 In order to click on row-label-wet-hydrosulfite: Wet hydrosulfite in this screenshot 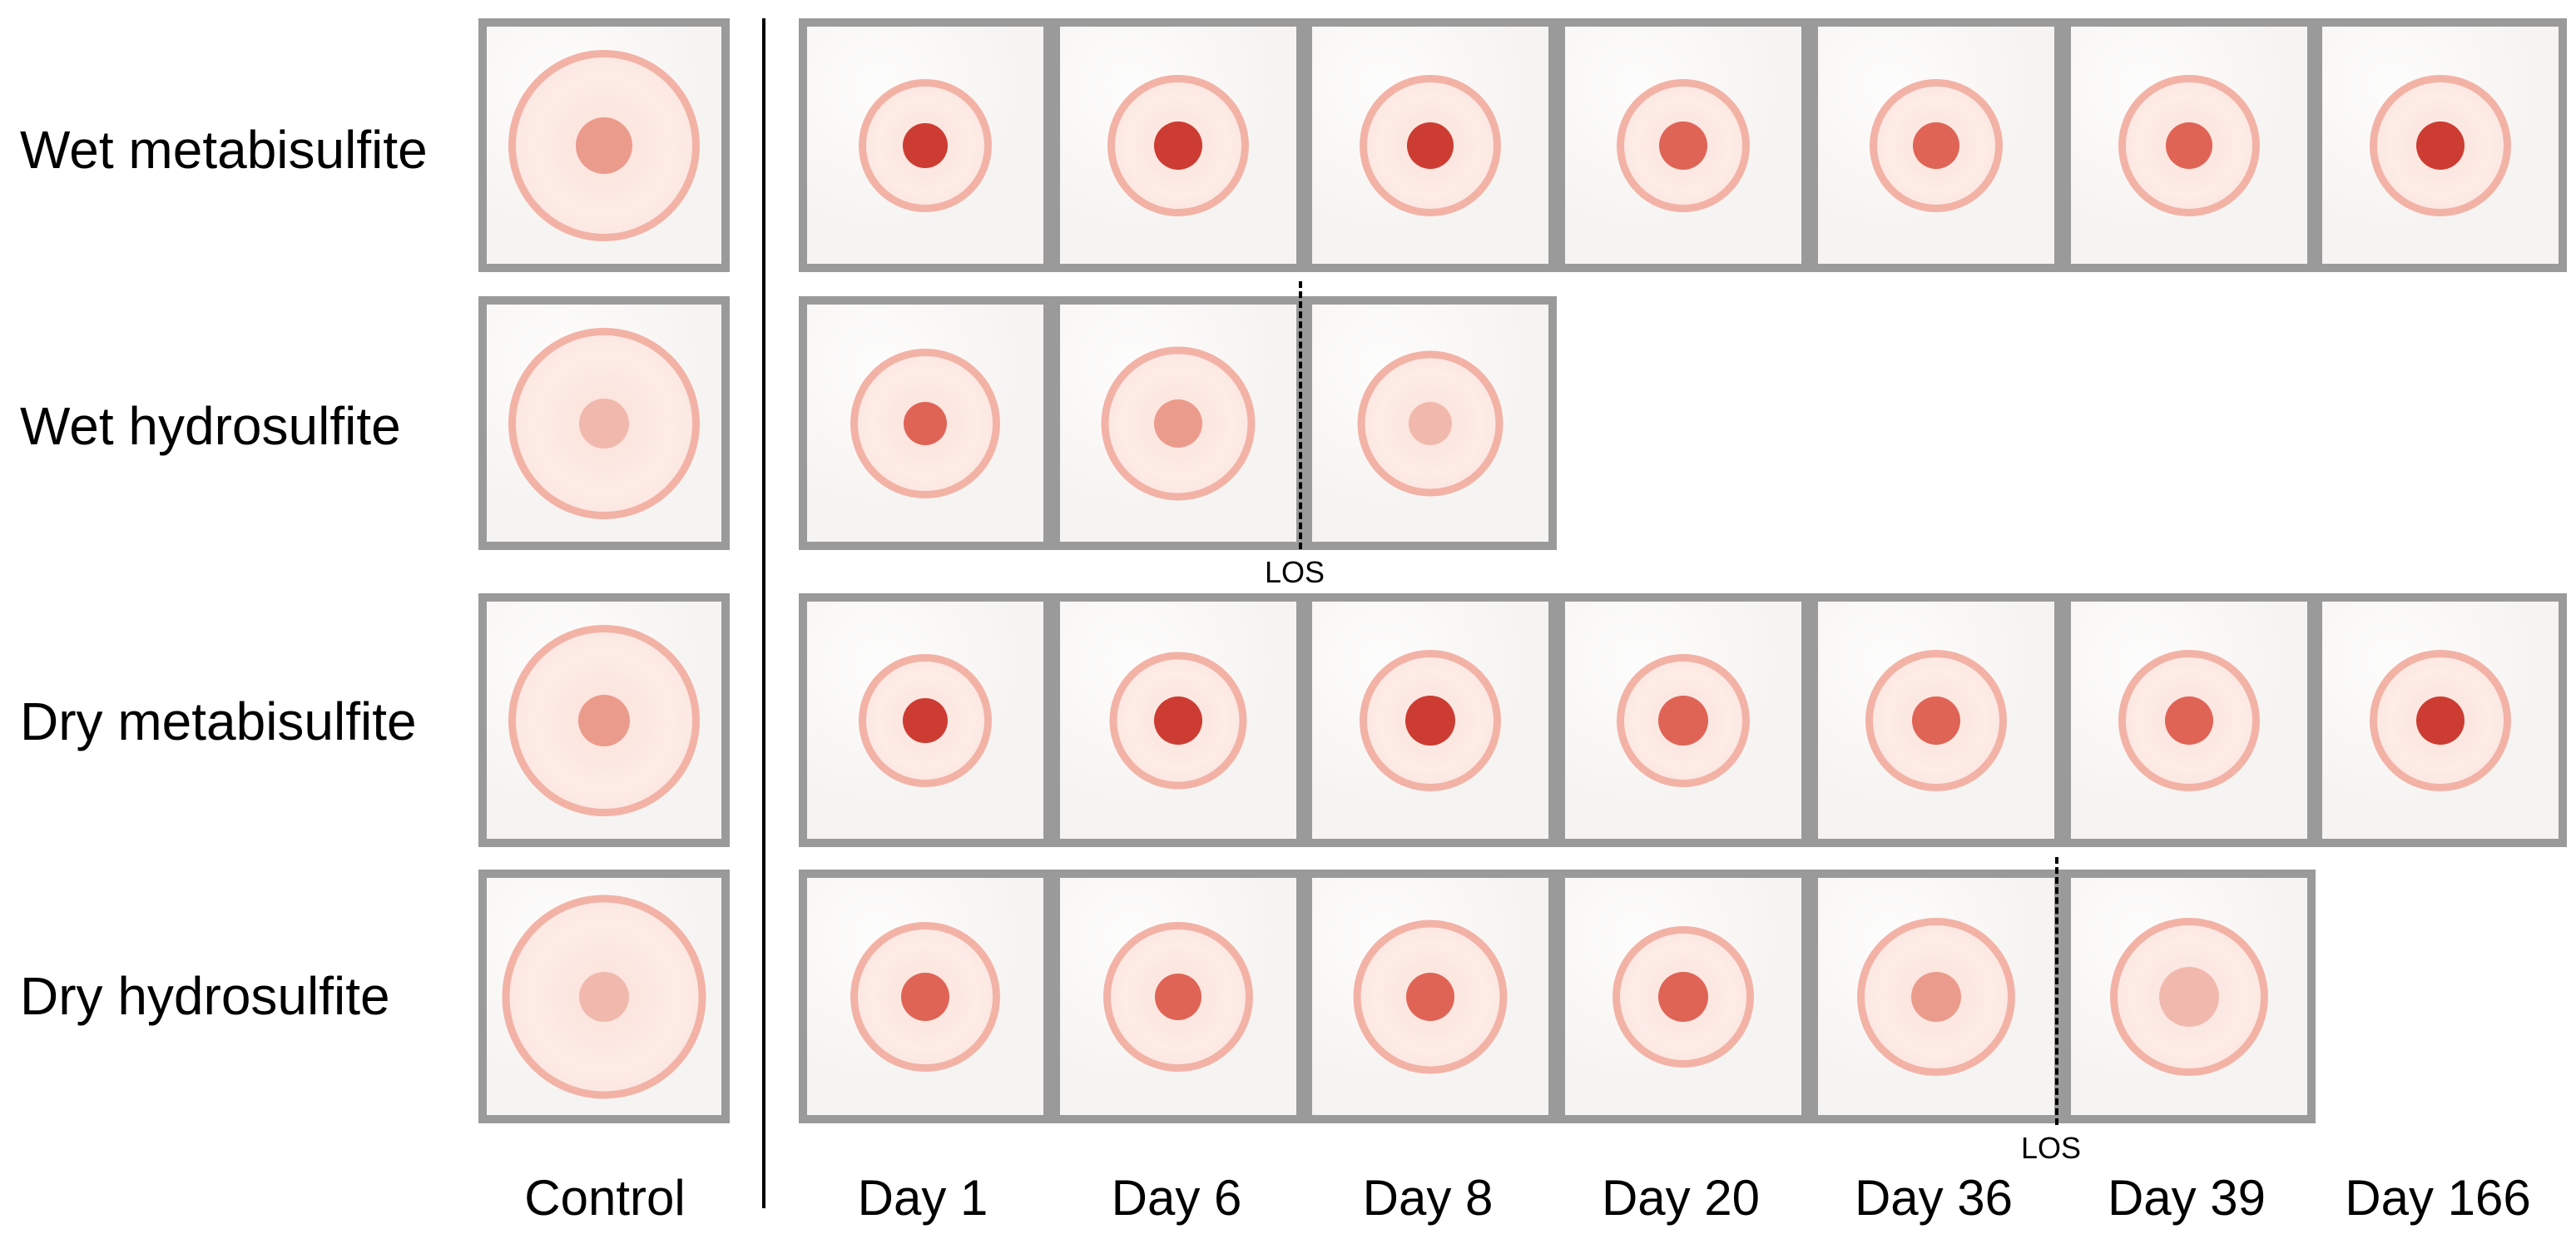, I will do `click(211, 426)`.